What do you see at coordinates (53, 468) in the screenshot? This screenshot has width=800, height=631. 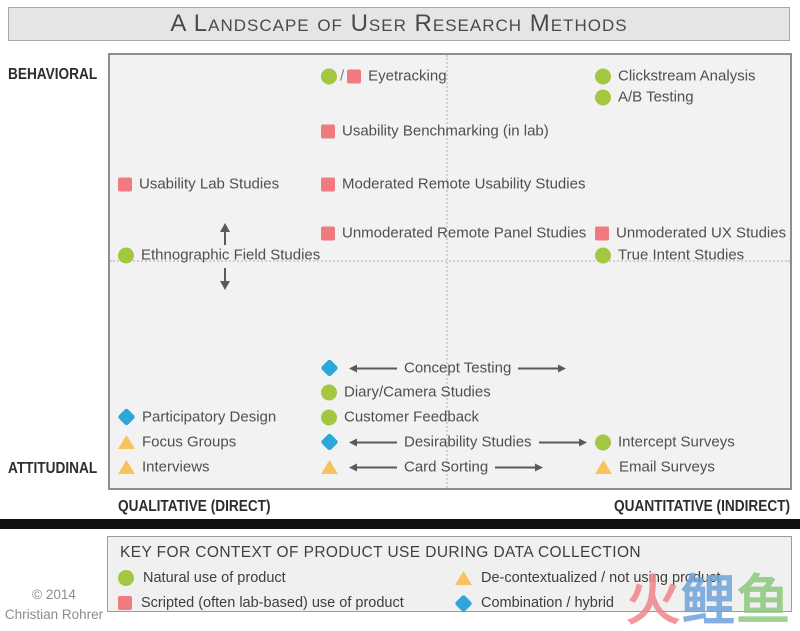 I see `axis-label-attitudinal: ATTITUDINAL` at bounding box center [53, 468].